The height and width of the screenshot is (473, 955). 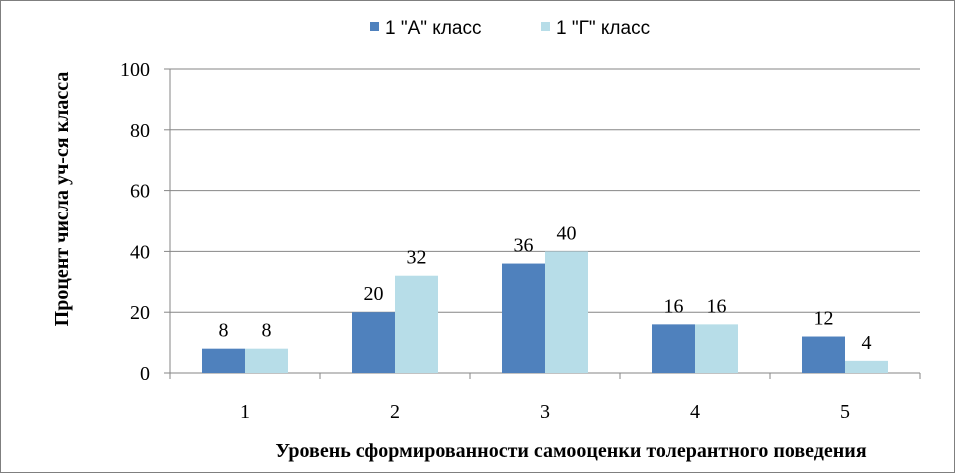 What do you see at coordinates (510, 28) in the screenshot?
I see `legend: 1 "А" класс 1 "Г" класс` at bounding box center [510, 28].